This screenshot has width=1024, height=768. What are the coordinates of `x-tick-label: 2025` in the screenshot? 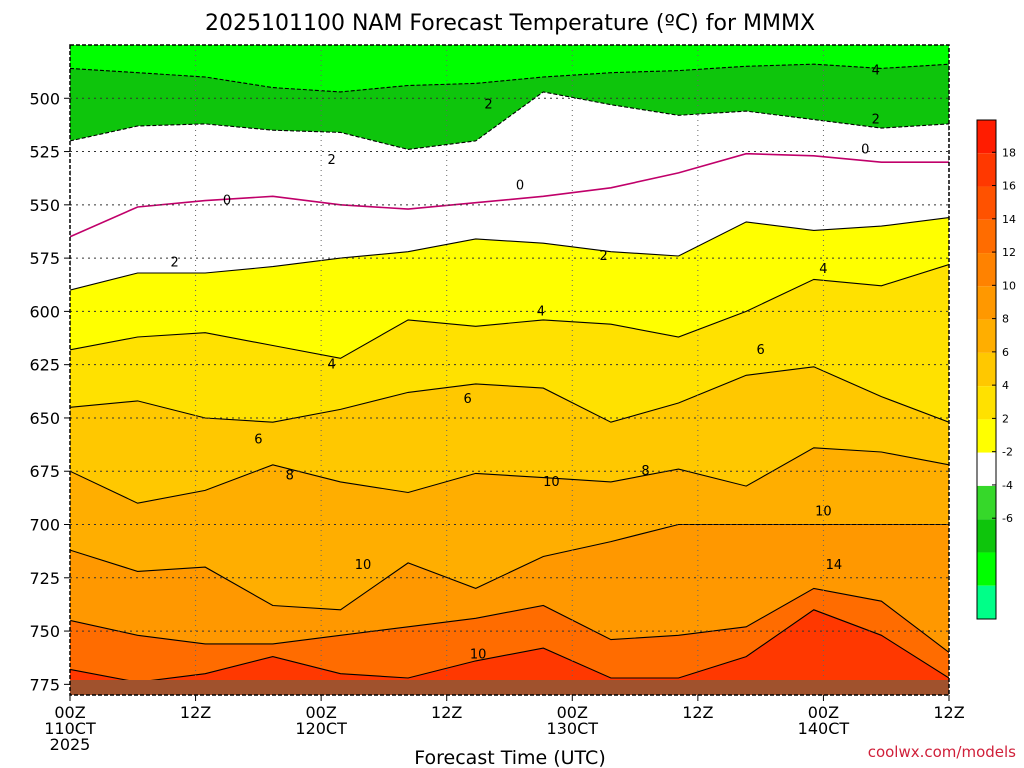 It's located at (70, 744).